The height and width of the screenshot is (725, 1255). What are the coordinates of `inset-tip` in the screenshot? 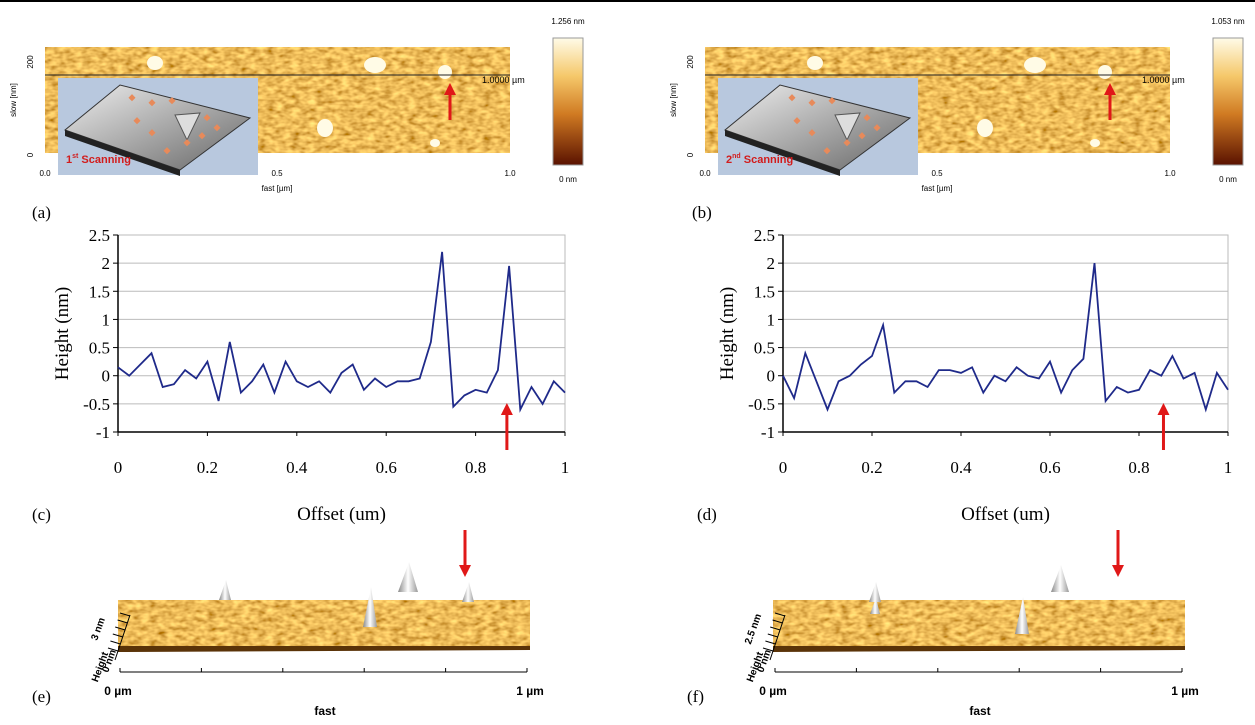 It's located at (187, 127).